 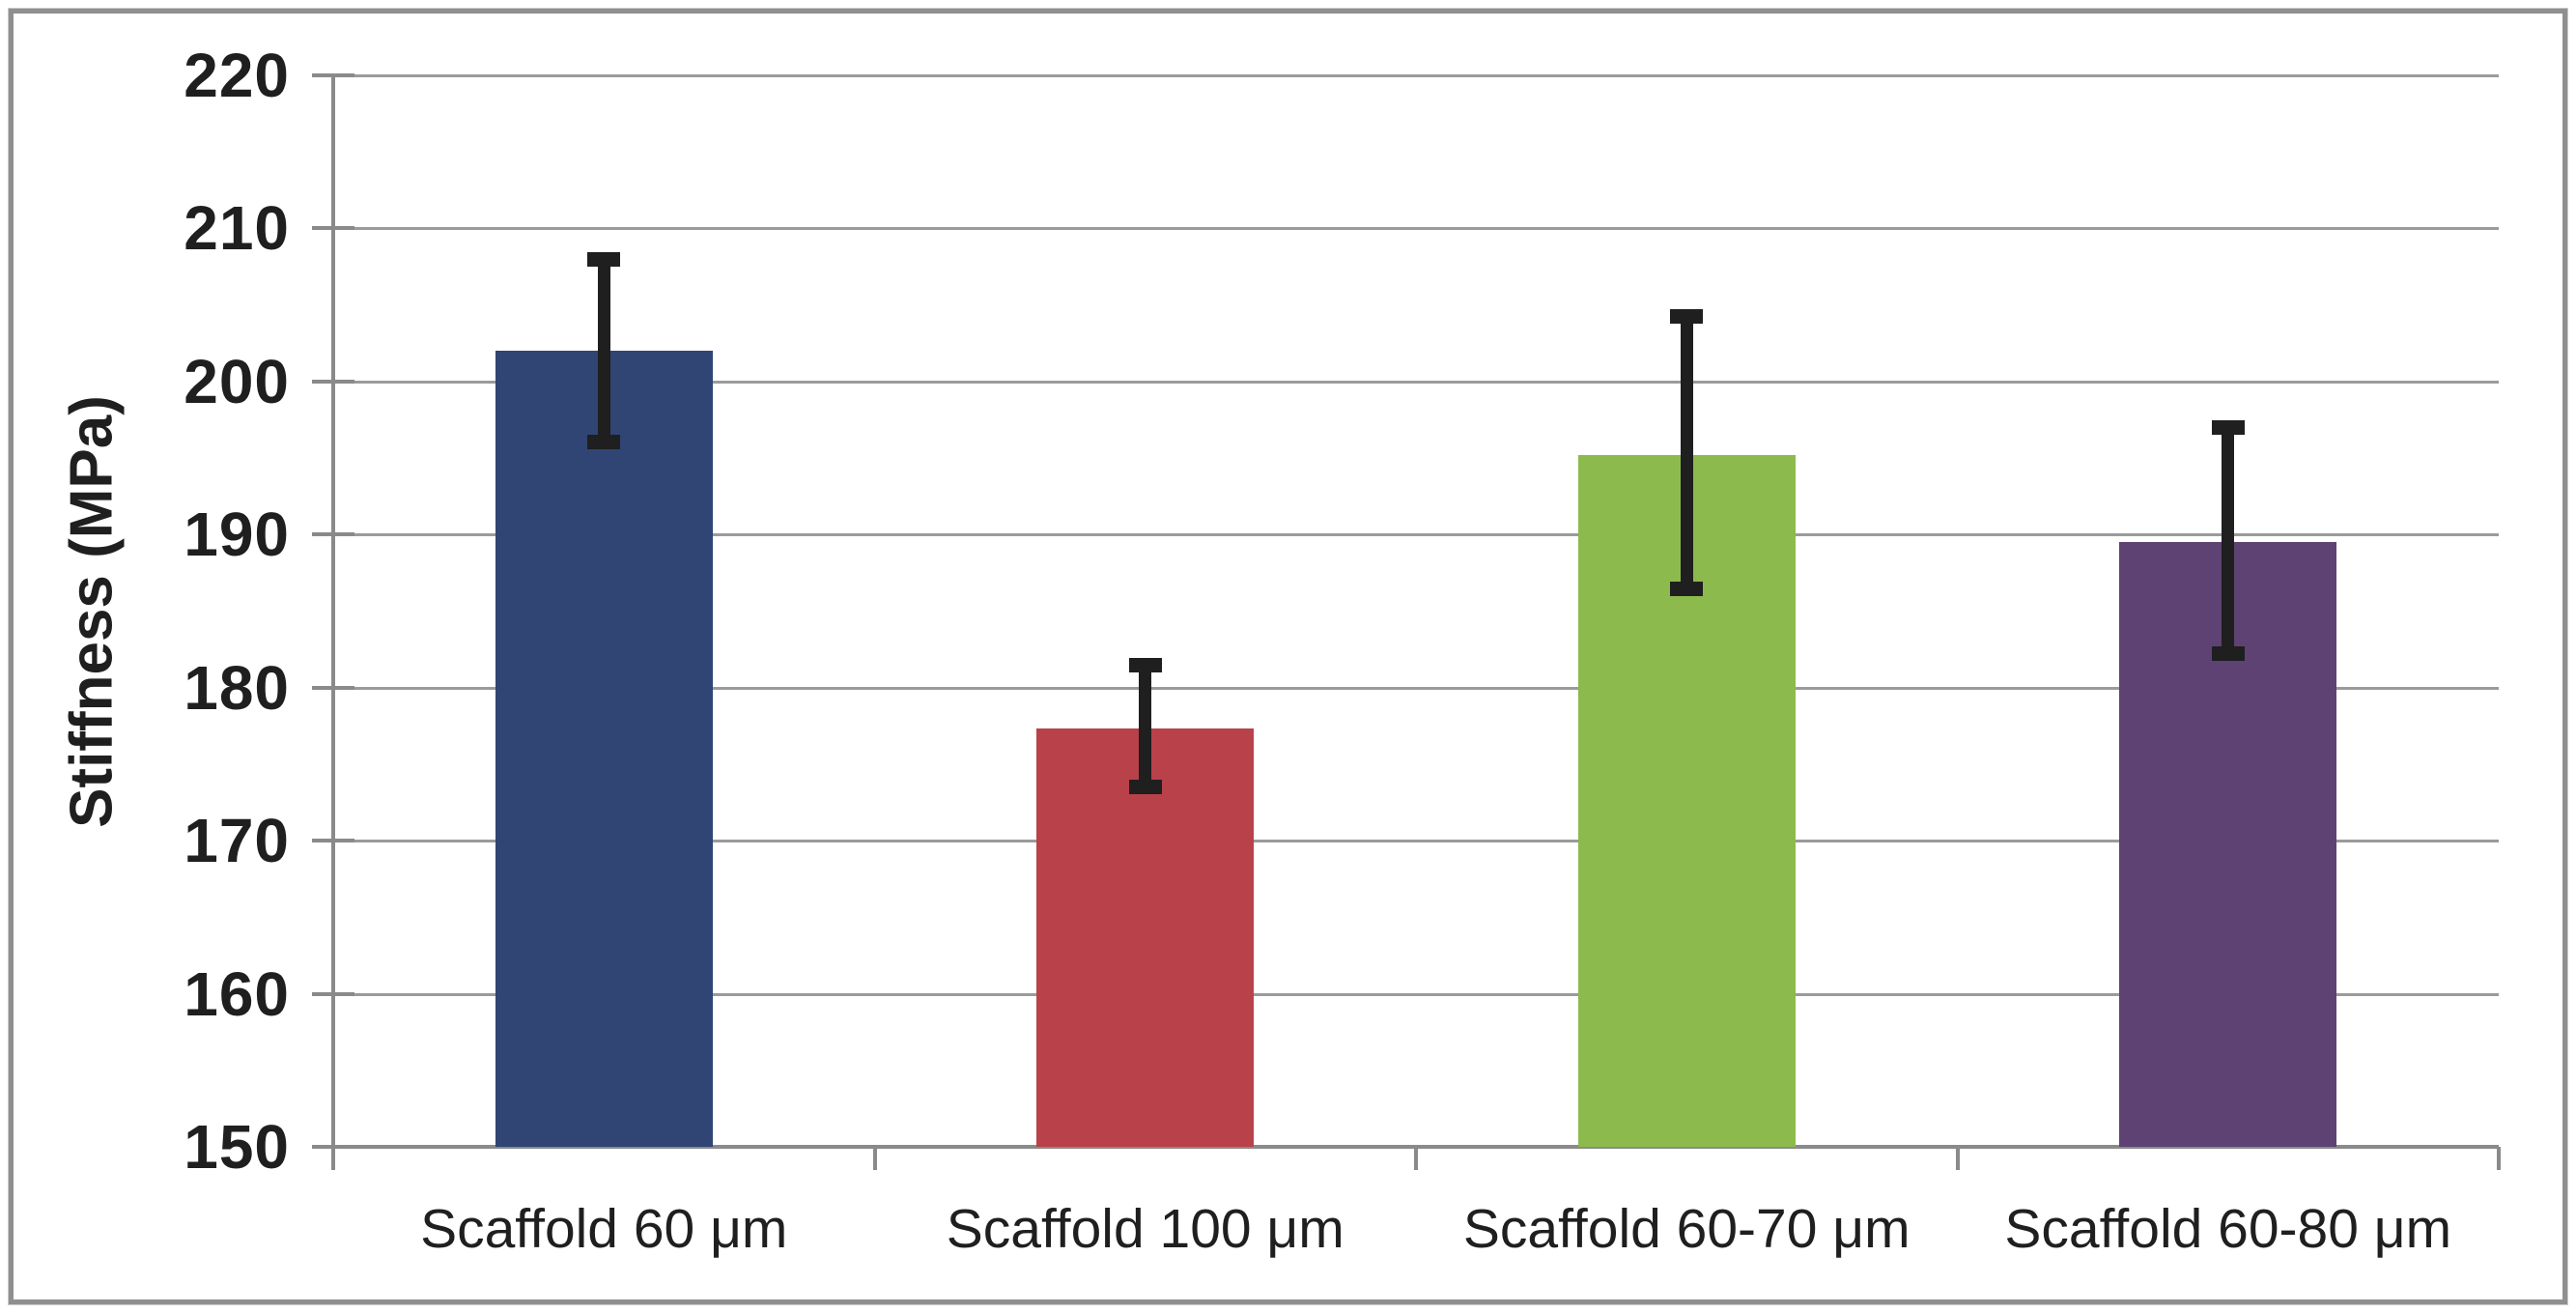 What do you see at coordinates (2228, 1229) in the screenshot?
I see `x-axis-label-3: Scaffold 60-80 μm` at bounding box center [2228, 1229].